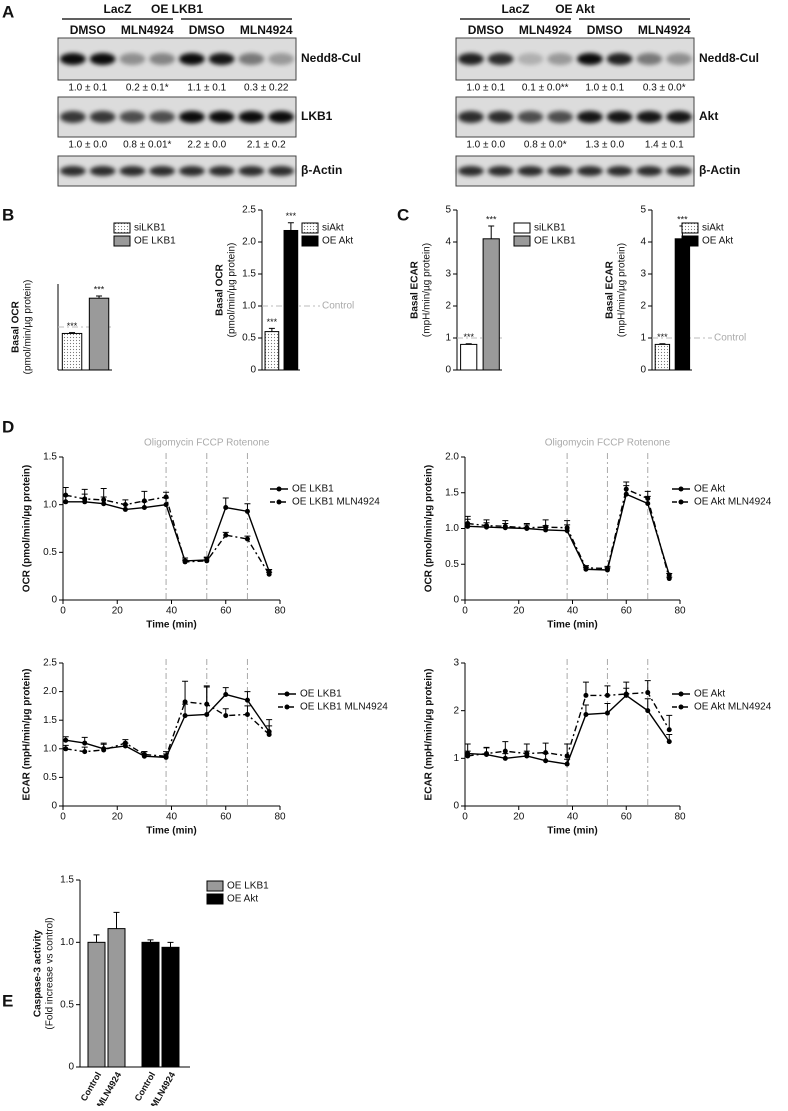 This screenshot has height=1111, width=788. Describe the element at coordinates (643, 210) in the screenshot. I see `y-tick-label: 5` at that location.